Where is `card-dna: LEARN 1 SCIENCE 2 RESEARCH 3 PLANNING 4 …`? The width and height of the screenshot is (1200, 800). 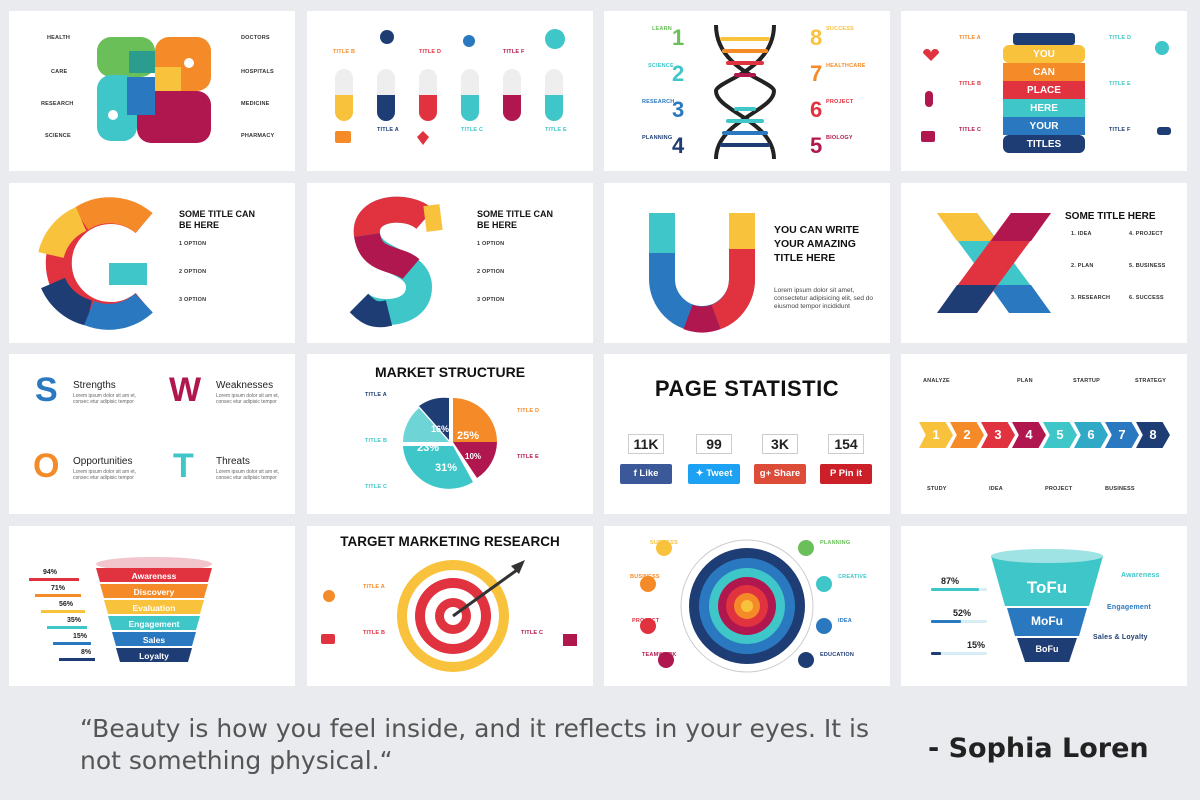 card-dna: LEARN 1 SCIENCE 2 RESEARCH 3 PLANNING 4 … is located at coordinates (747, 91).